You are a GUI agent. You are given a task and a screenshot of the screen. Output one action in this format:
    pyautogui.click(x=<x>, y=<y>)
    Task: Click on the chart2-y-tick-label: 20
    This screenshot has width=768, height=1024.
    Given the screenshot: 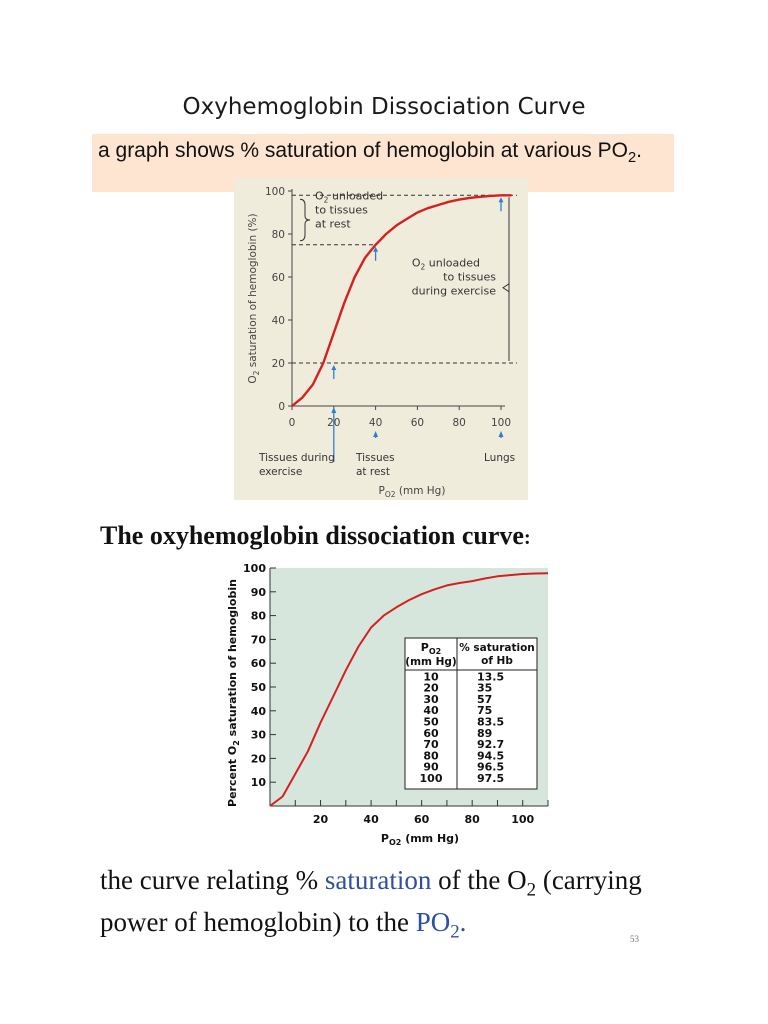 What is the action you would take?
    pyautogui.click(x=259, y=758)
    